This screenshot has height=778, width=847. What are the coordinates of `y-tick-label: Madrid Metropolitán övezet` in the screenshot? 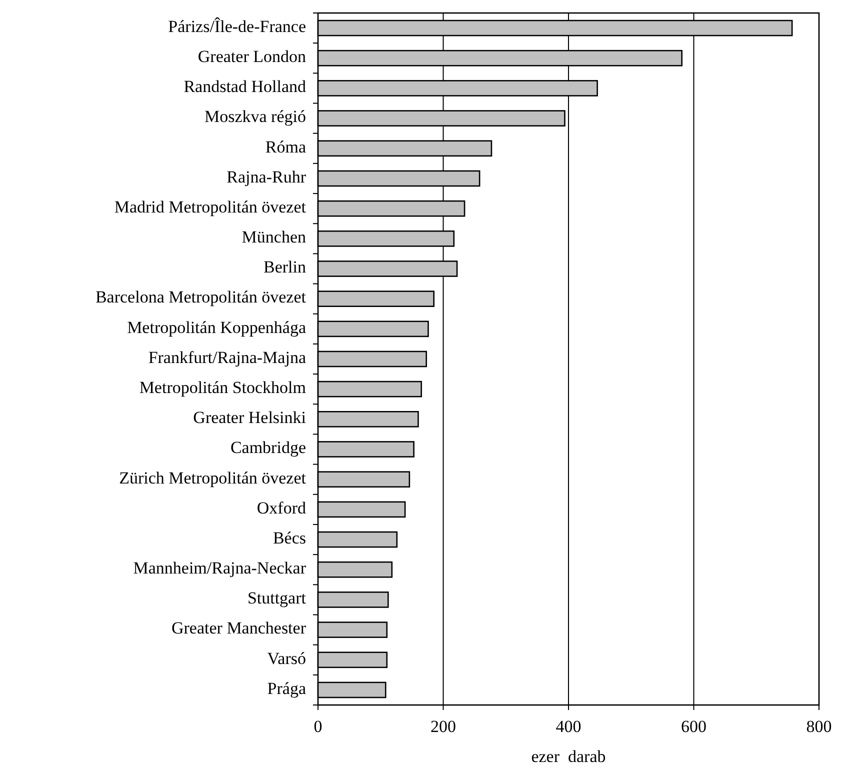 It's located at (210, 206).